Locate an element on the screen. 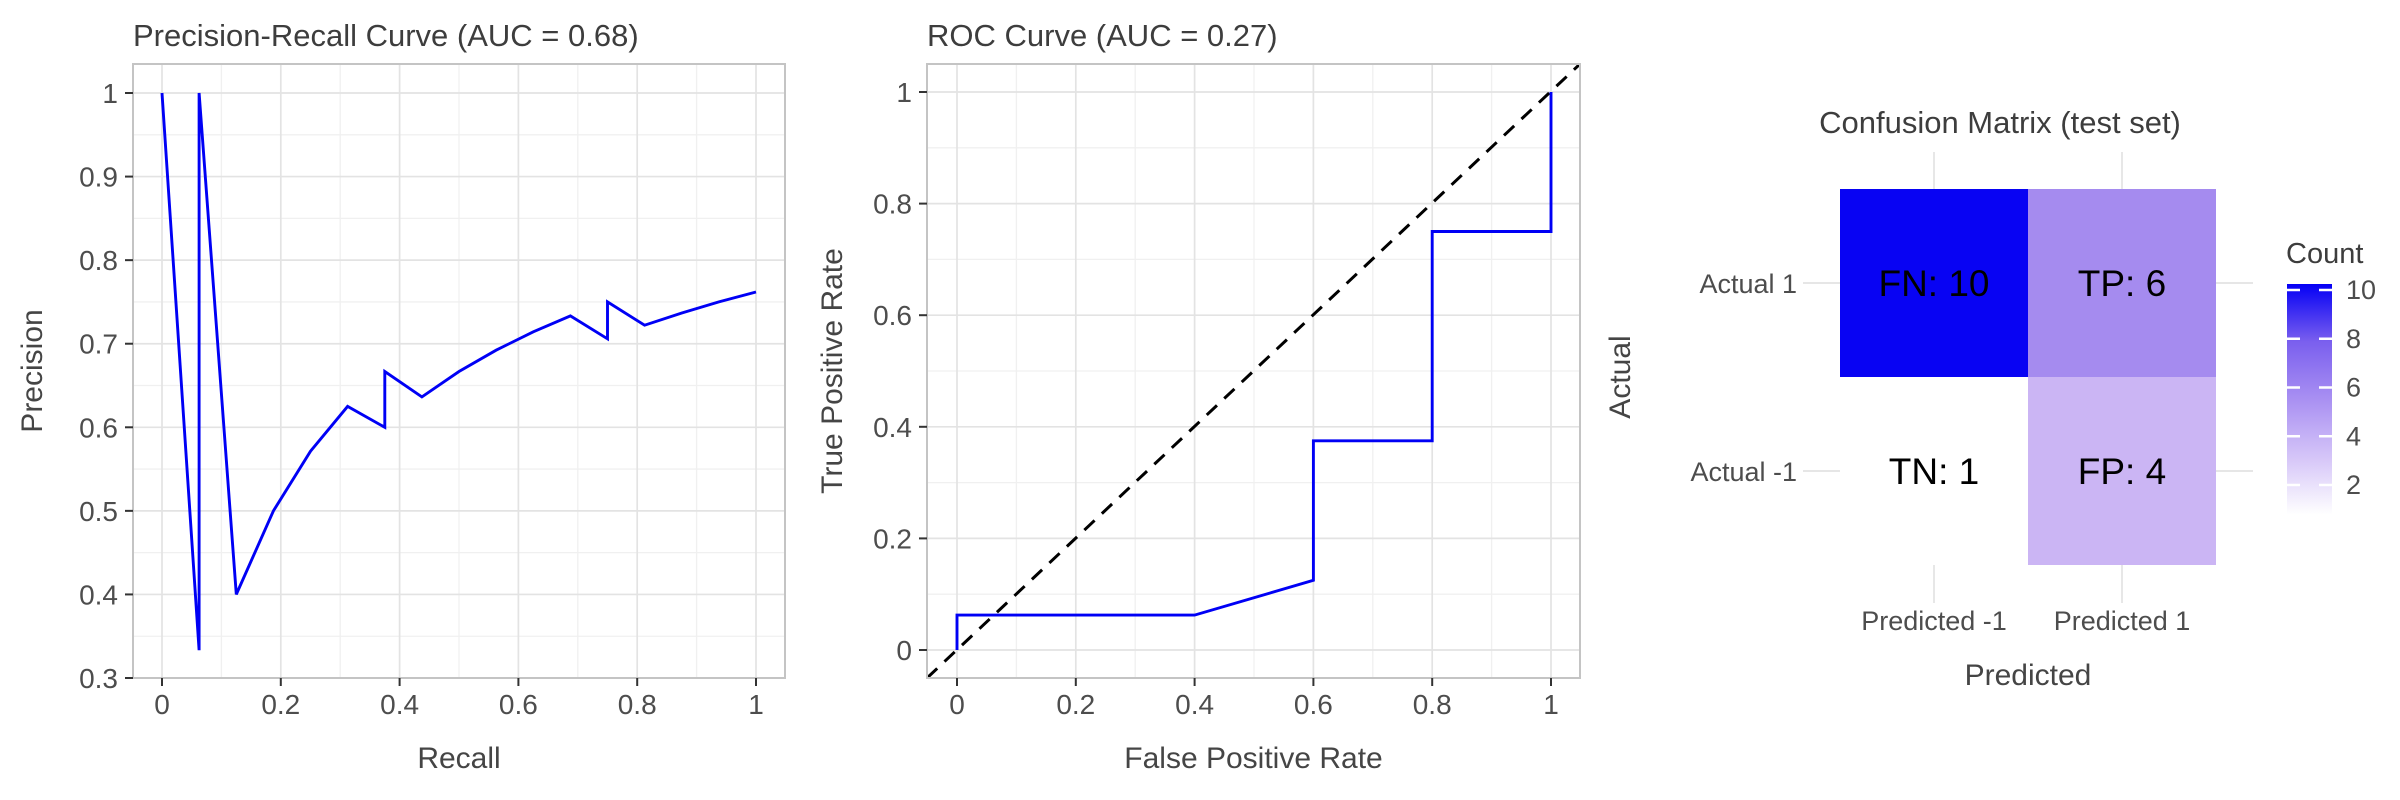 The width and height of the screenshot is (2400, 800). pr-x-tick-label: 0.4 is located at coordinates (399, 704).